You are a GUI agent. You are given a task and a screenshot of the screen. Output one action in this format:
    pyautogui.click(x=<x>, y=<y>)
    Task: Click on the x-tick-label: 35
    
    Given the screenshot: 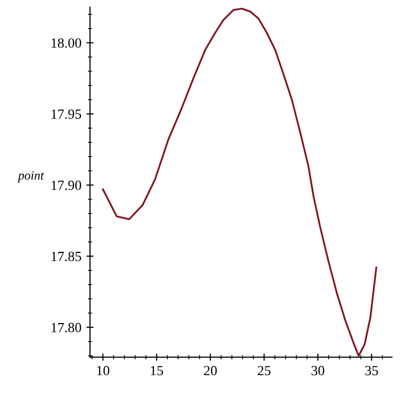 What is the action you would take?
    pyautogui.click(x=371, y=371)
    